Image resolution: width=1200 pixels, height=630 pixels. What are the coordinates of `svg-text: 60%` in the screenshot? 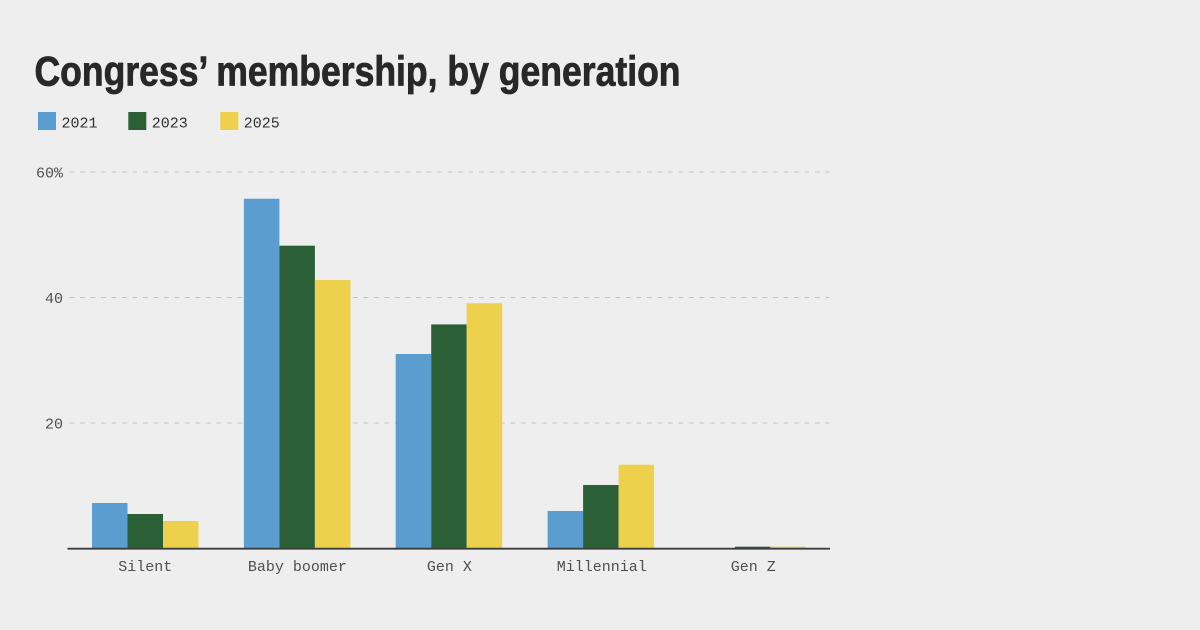 It's located at (50, 174).